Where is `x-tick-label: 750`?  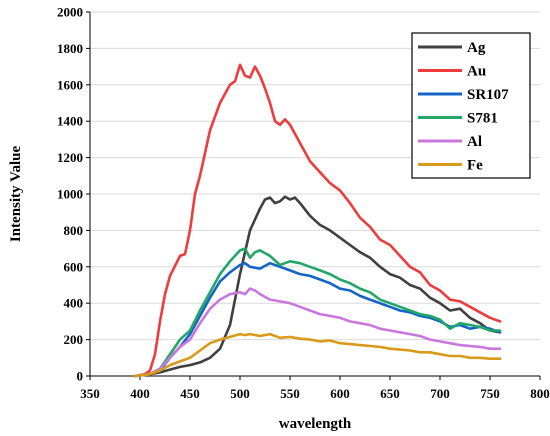 x-tick-label: 750 is located at coordinates (490, 393).